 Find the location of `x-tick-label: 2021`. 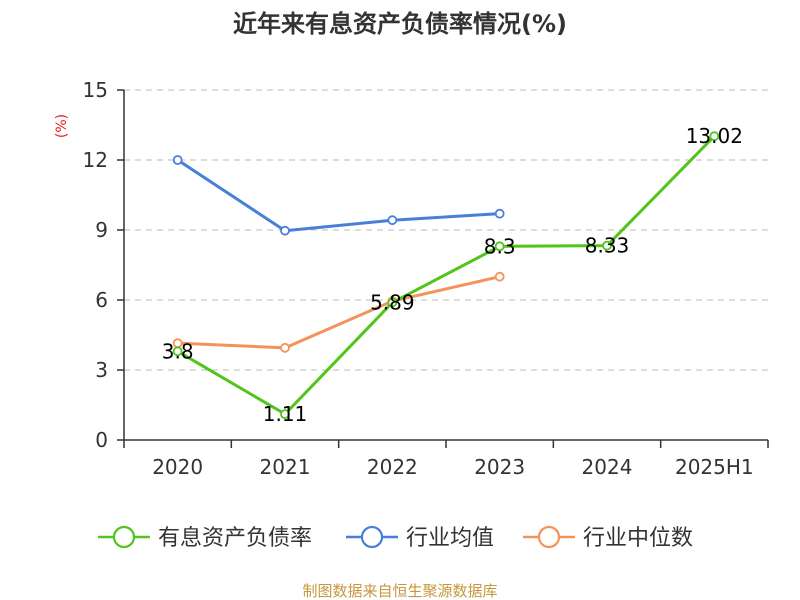

x-tick-label: 2021 is located at coordinates (285, 467).